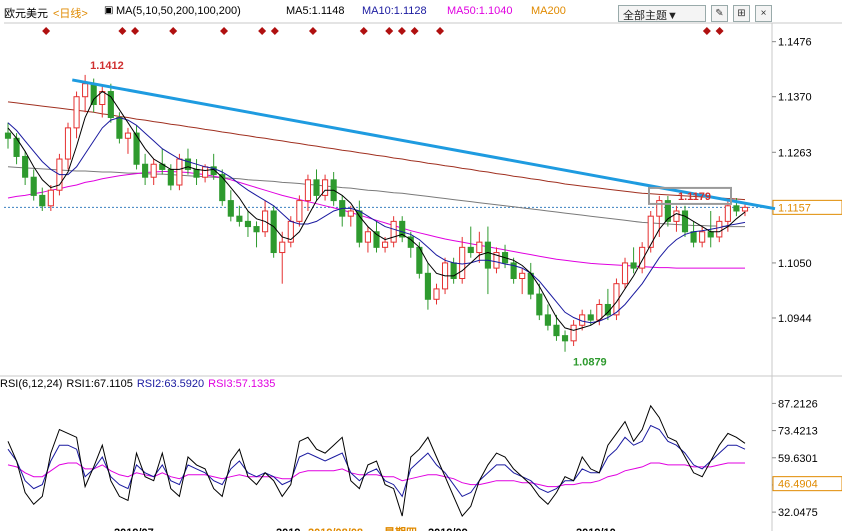  Describe the element at coordinates (376, 197) in the screenshot. I see `ma200-line` at that location.